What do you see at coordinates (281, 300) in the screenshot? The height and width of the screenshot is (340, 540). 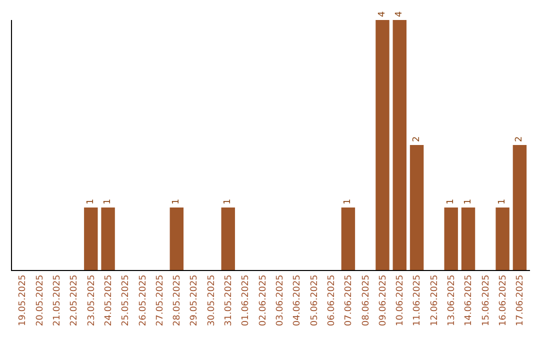 I see `x-tick-label: 03.06.2025` at bounding box center [281, 300].